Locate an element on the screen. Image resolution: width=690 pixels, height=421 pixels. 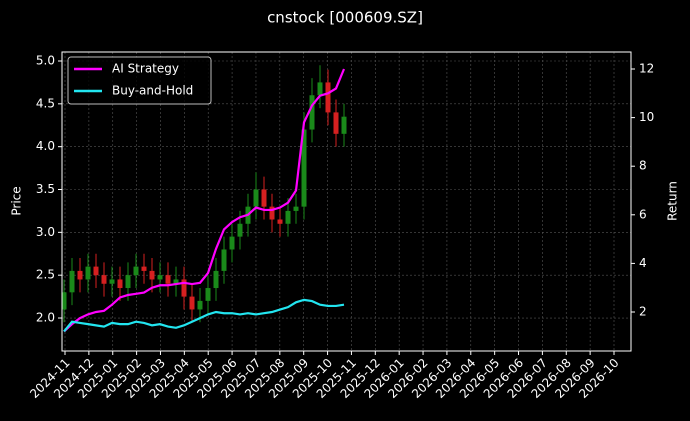
y-tick-label: 2.0 is located at coordinates (45, 318).